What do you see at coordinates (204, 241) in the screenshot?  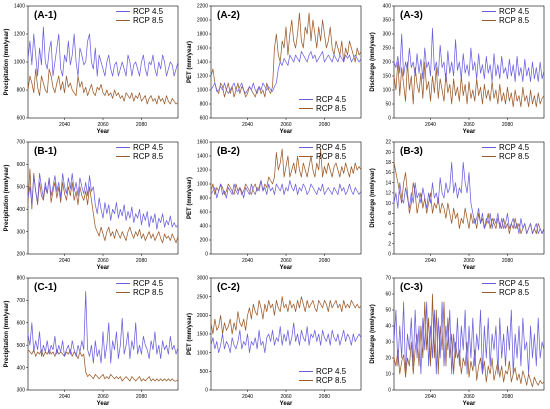 I see `y-tick-label: 200` at bounding box center [204, 241].